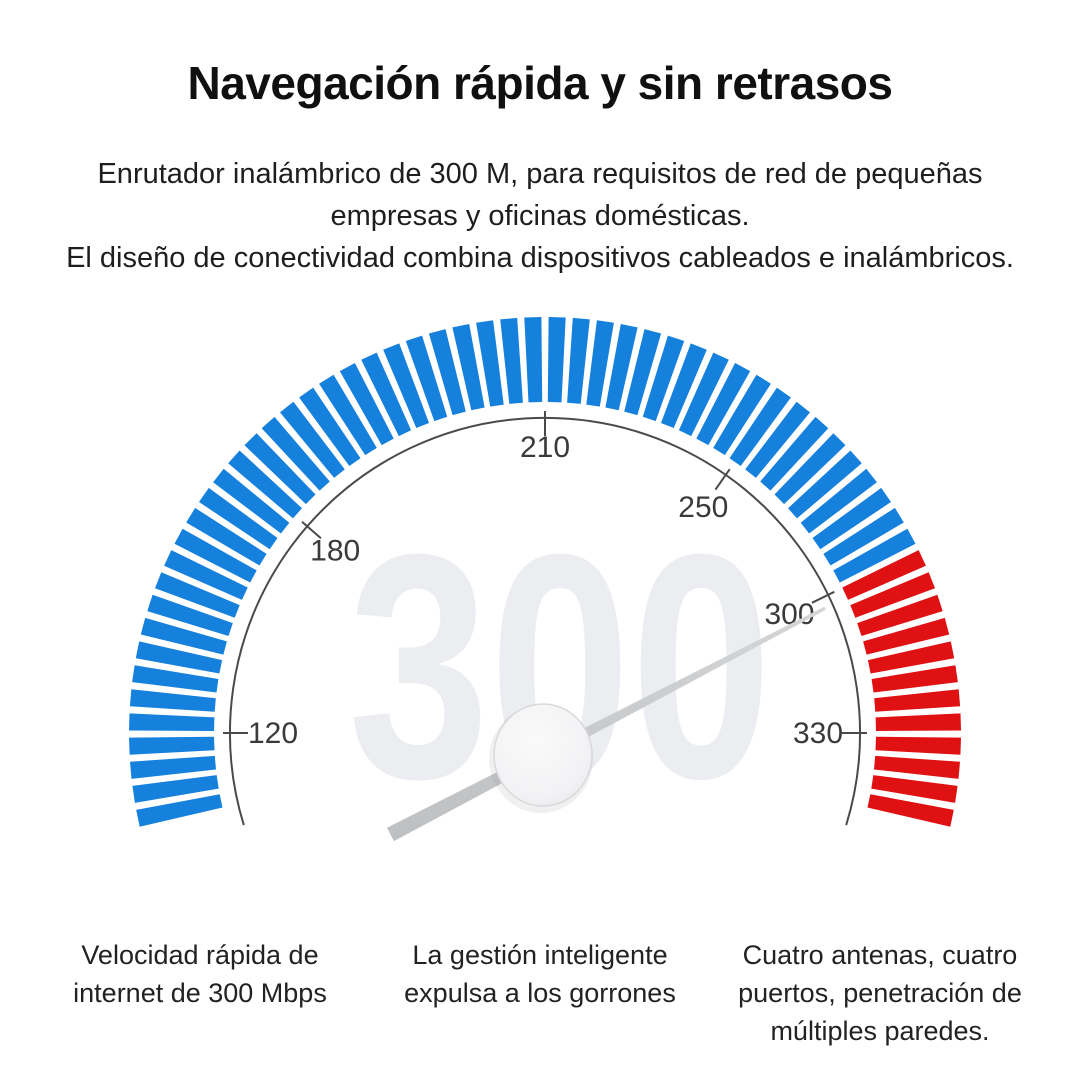  Describe the element at coordinates (545, 447) in the screenshot. I see `gauge-tick-label: 210` at that location.